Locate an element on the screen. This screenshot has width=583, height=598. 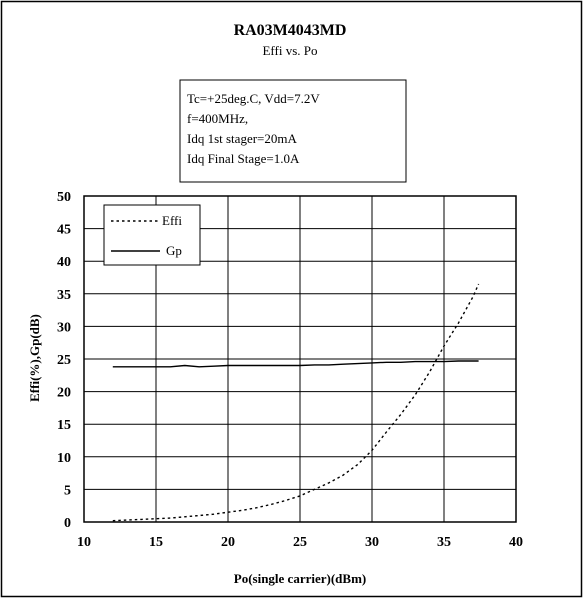
chart-subtitle: Effi vs. Po is located at coordinates (289, 50).